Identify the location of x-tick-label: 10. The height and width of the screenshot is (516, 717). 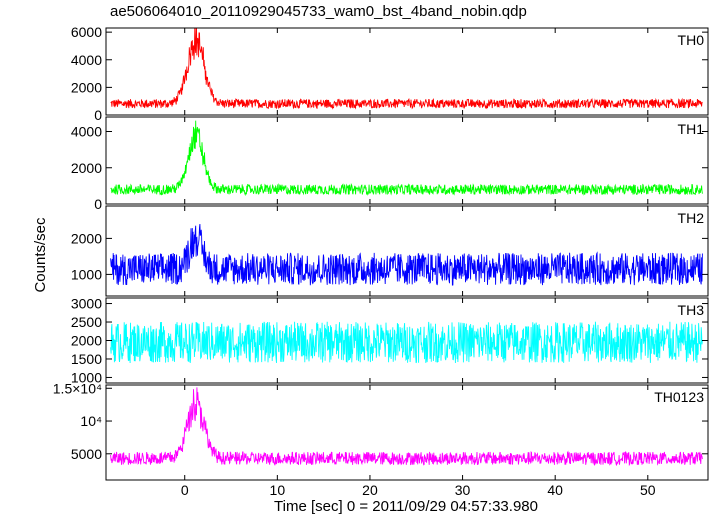
(278, 490).